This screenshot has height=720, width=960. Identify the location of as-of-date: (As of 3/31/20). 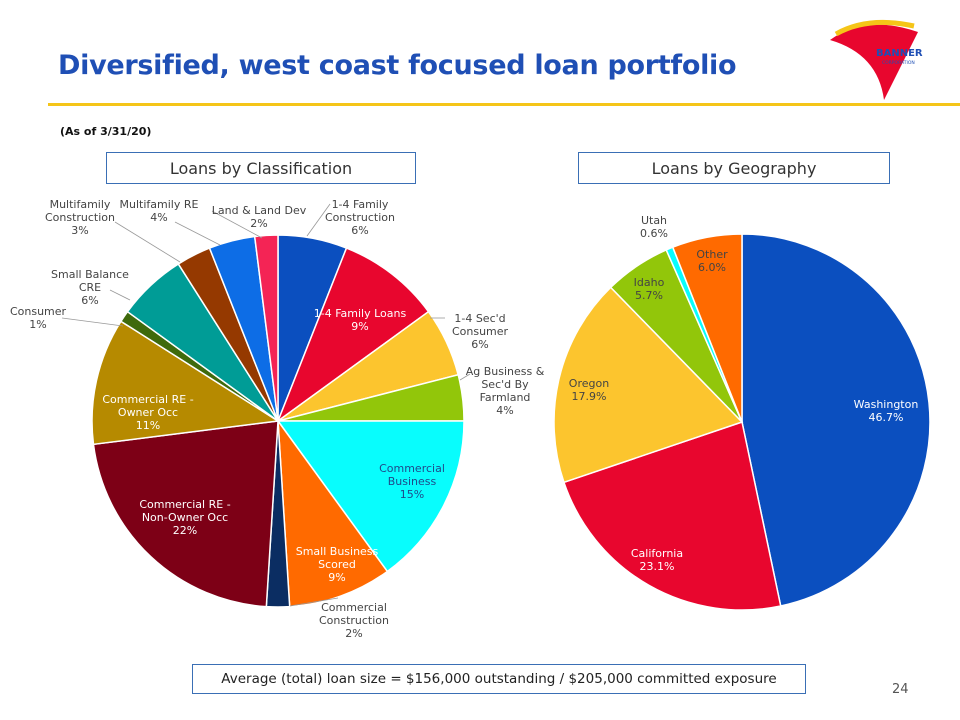
(106, 131).